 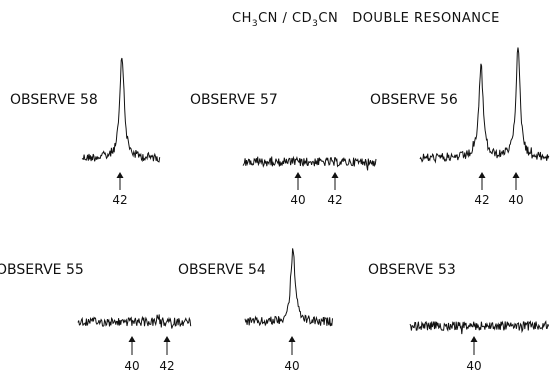 What do you see at coordinates (242, 18) in the screenshot?
I see `title-species-1: CH` at bounding box center [242, 18].